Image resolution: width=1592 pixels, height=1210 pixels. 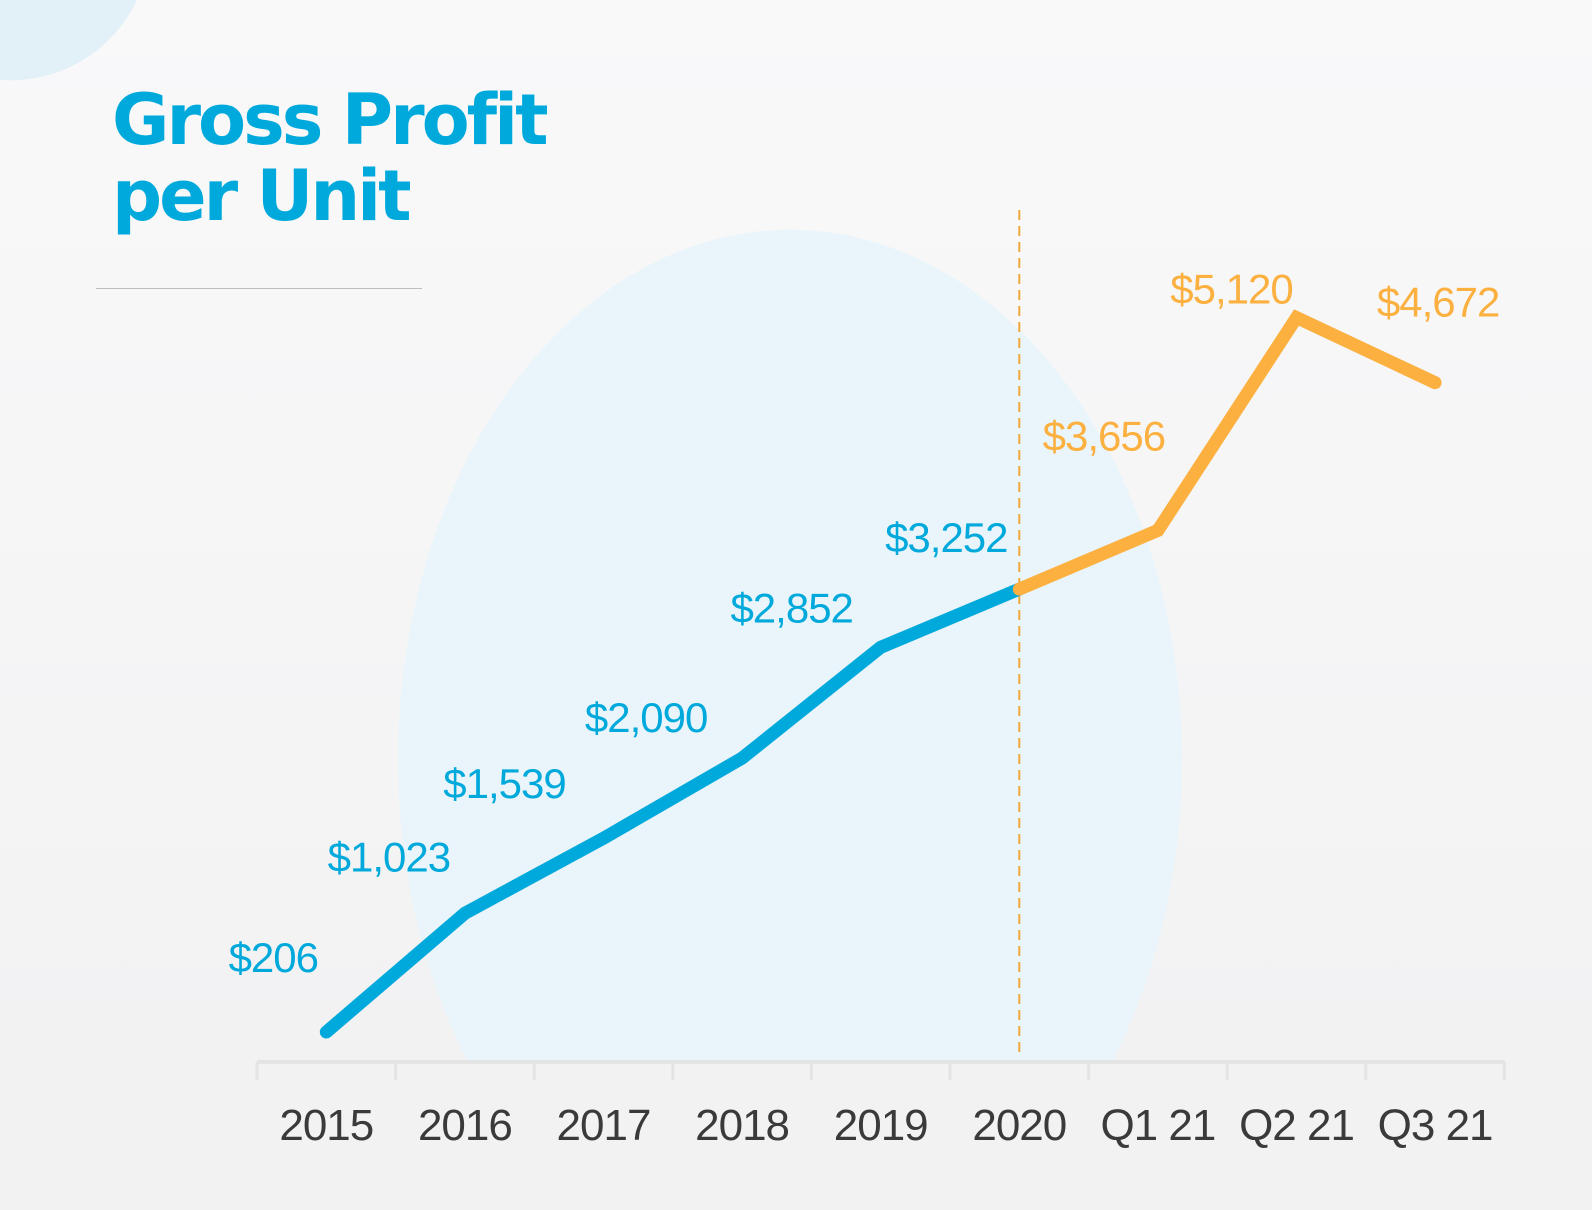 What do you see at coordinates (504, 783) in the screenshot?
I see `data-label: $1,539` at bounding box center [504, 783].